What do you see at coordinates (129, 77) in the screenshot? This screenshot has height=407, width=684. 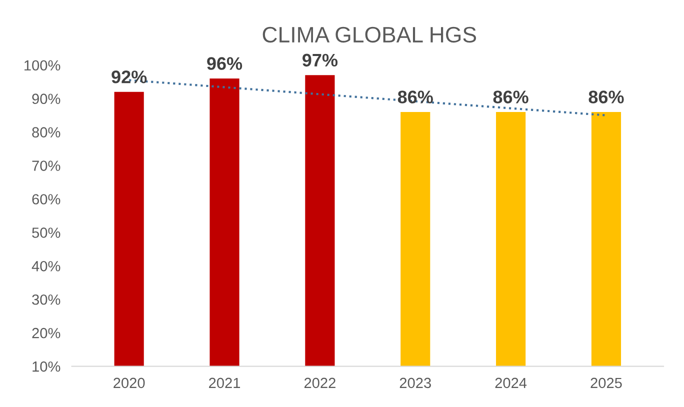 I see `data-label: 92%` at bounding box center [129, 77].